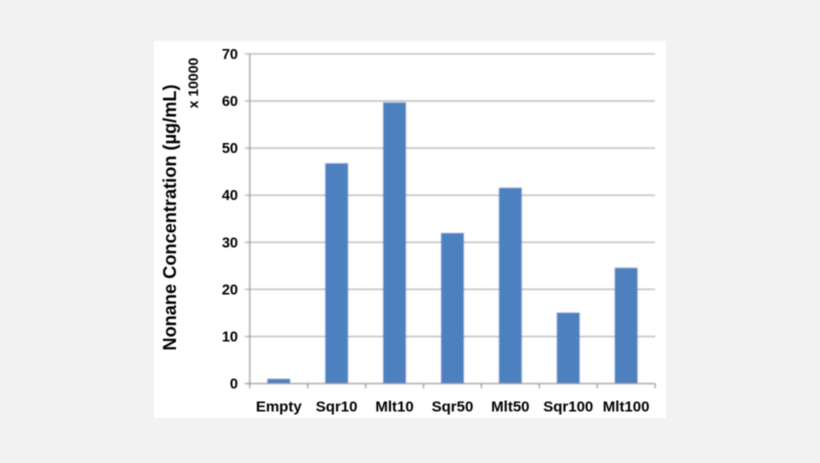 This screenshot has width=820, height=463. Describe the element at coordinates (230, 338) in the screenshot. I see `svg-text: 10` at that location.